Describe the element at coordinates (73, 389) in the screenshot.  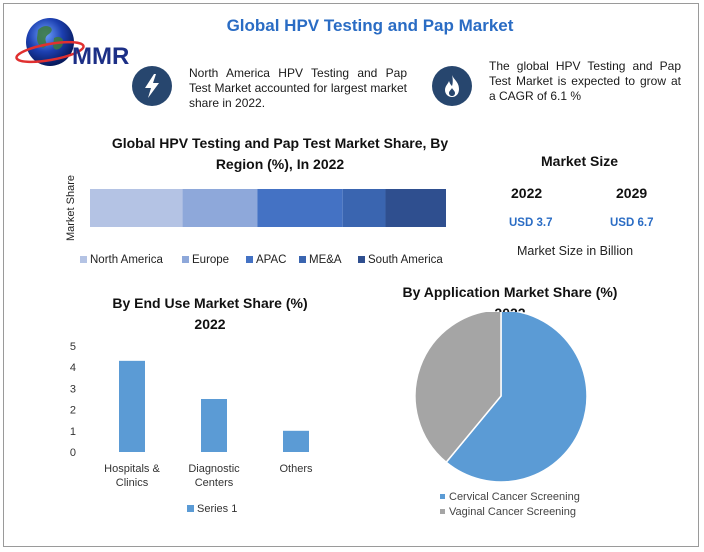
I see `y-tick-3: 3` at that location.